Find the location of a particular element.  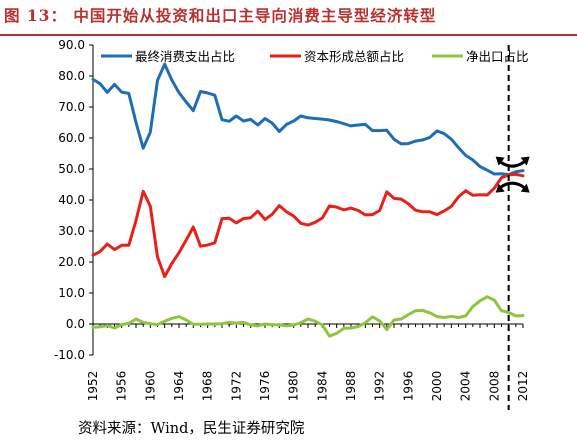

x-tick-label: 1972 is located at coordinates (236, 386).